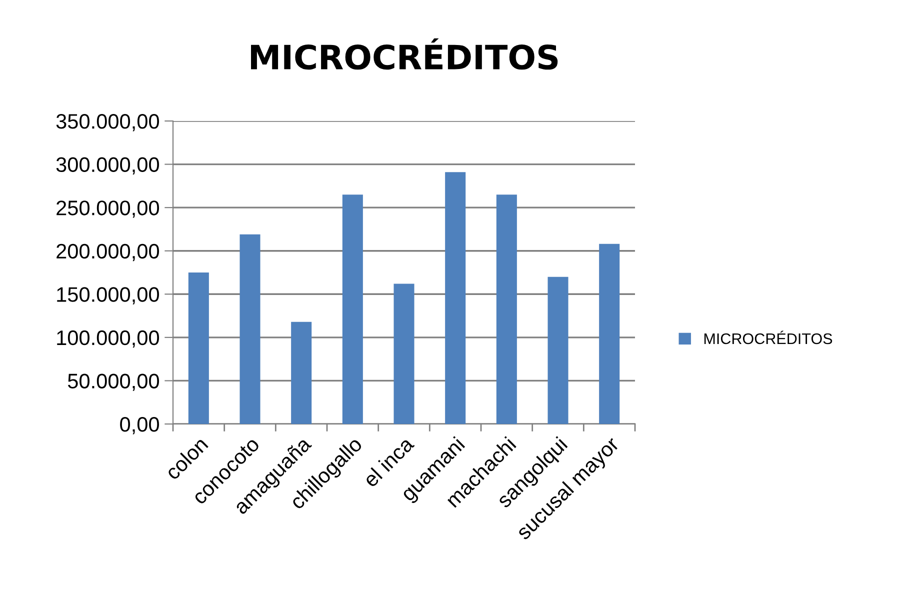  I want to click on y-tick-label: 150.000,00, so click(108, 295).